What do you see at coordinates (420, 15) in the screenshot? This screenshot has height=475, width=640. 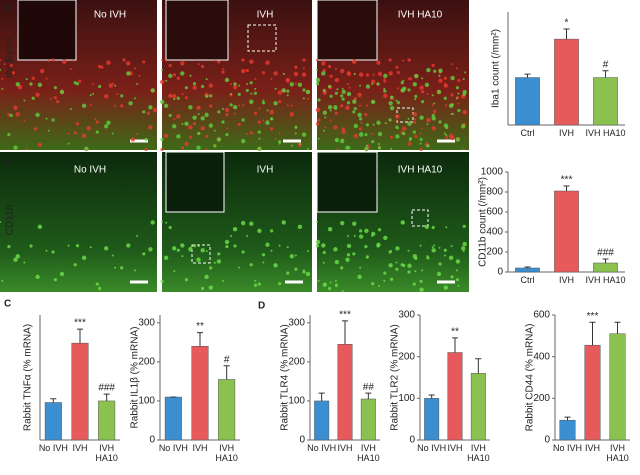 I see `image-label: IVH HA10` at bounding box center [420, 15].